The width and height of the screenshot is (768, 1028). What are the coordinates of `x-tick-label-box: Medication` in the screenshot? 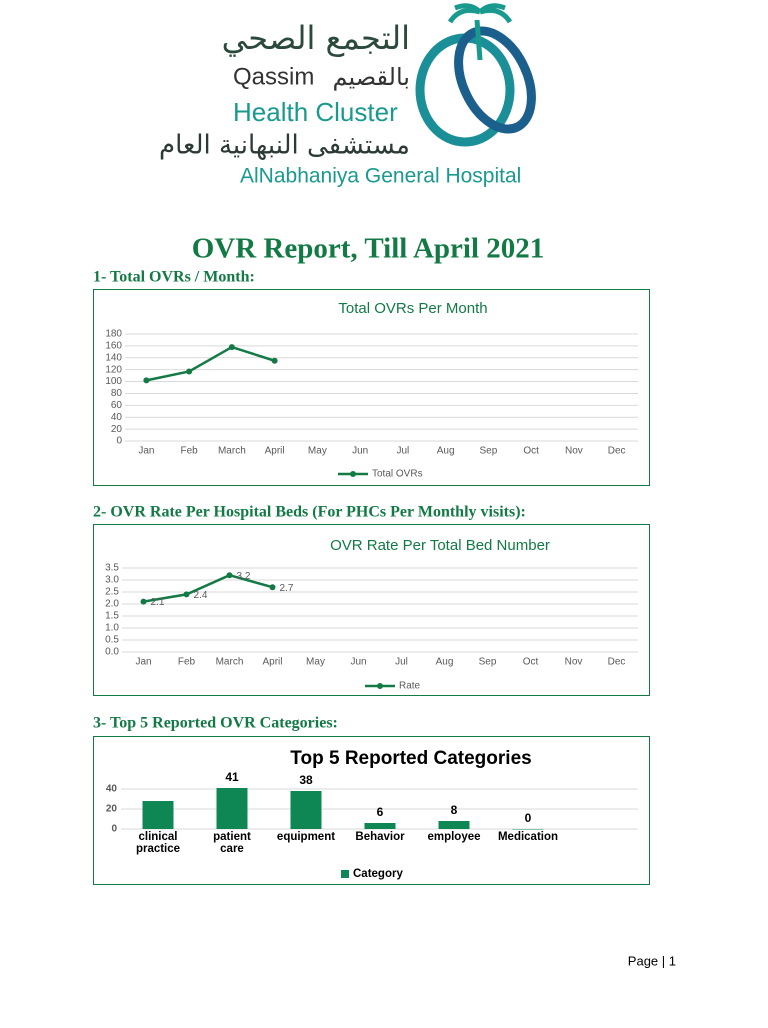 It's located at (528, 837).